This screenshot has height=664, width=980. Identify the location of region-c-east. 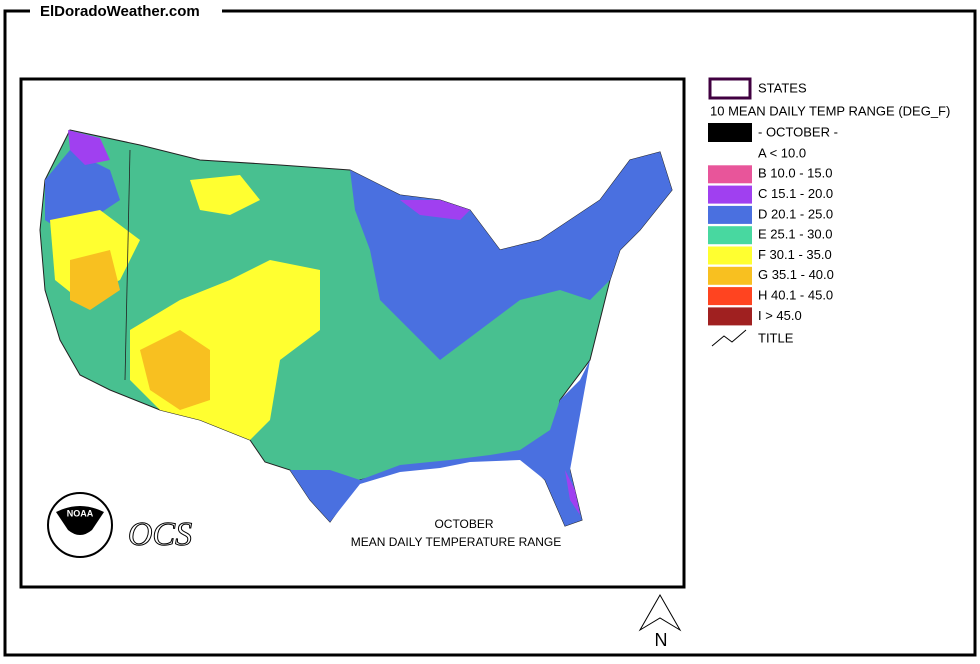
(435, 210).